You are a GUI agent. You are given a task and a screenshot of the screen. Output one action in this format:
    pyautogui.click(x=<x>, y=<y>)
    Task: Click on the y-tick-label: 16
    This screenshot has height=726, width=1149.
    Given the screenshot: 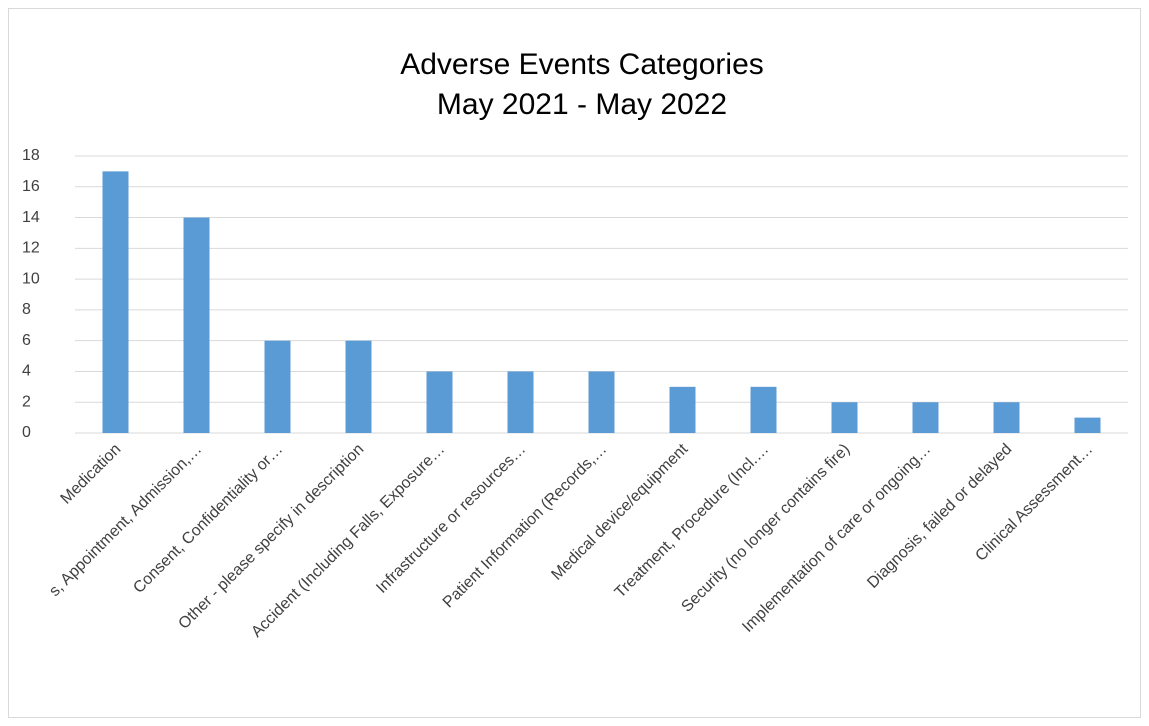 What is the action you would take?
    pyautogui.click(x=31, y=186)
    